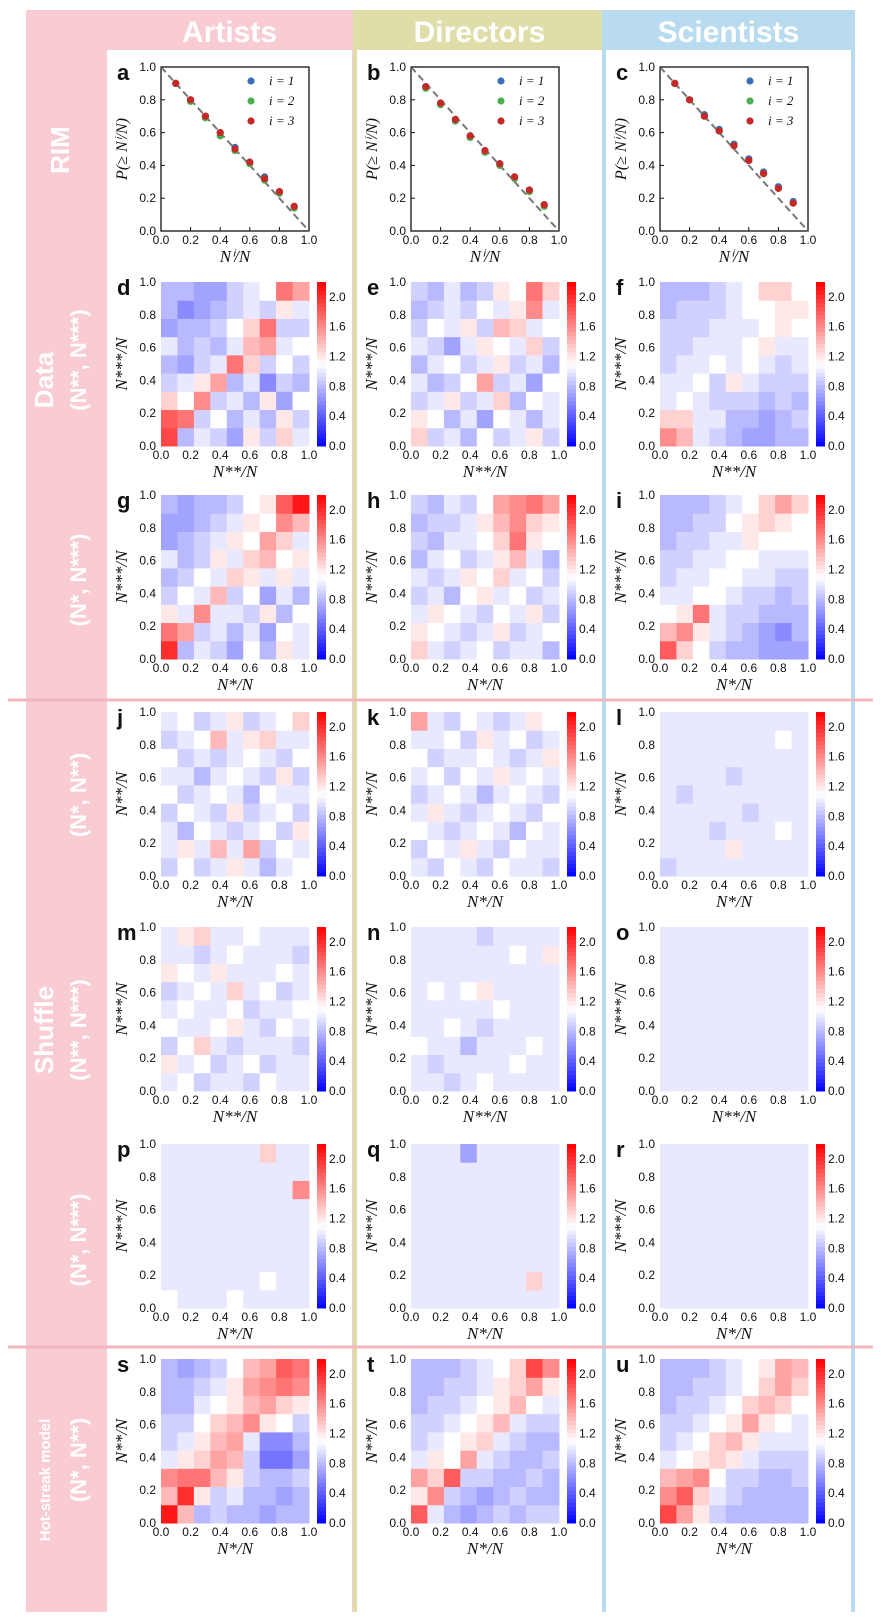 This screenshot has height=1617, width=881. What do you see at coordinates (371, 1009) in the screenshot?
I see `y-axis-label: N***/N` at bounding box center [371, 1009].